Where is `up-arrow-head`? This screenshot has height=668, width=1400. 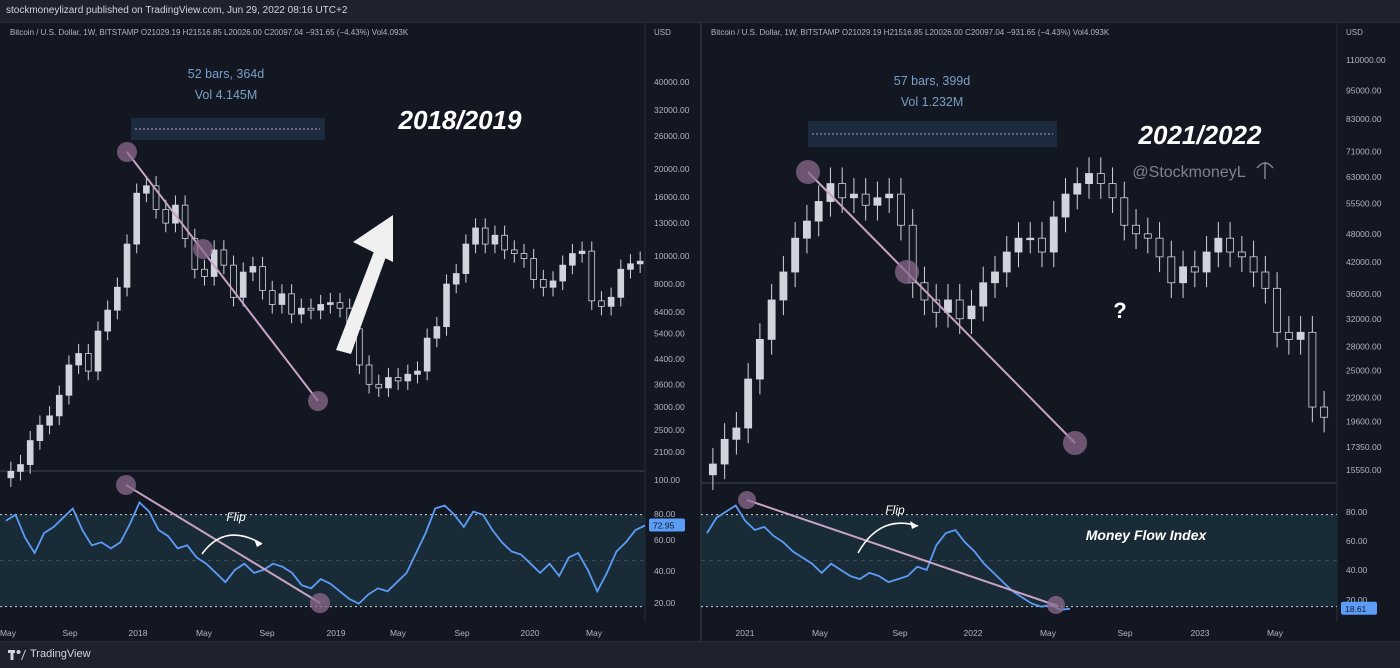
up-arrow-head is located at coordinates (373, 238).